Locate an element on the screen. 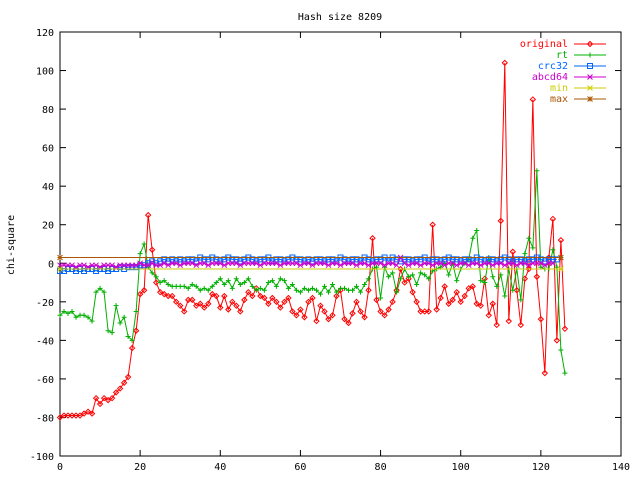 This screenshot has height=480, width=640. legend-label-min: min is located at coordinates (559, 88).